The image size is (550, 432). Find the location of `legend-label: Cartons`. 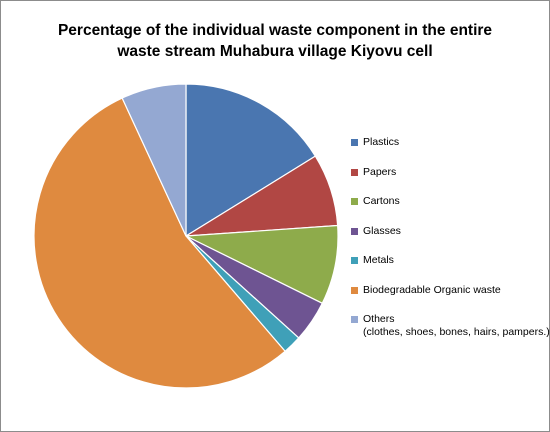

legend-label: Cartons is located at coordinates (381, 201).